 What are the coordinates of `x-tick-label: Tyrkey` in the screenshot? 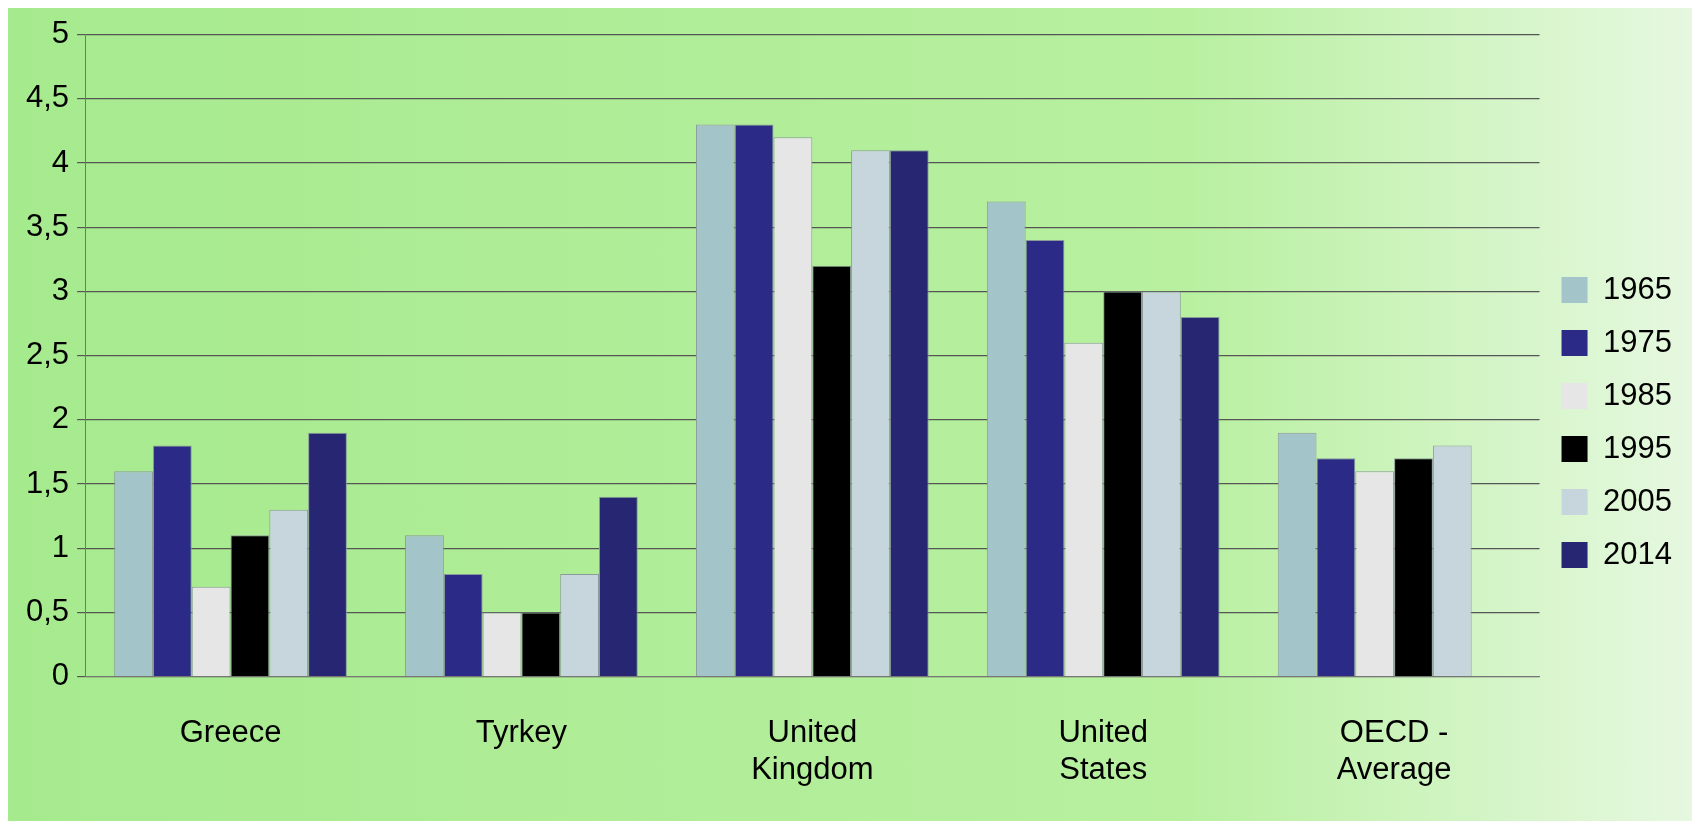 It's located at (521, 731).